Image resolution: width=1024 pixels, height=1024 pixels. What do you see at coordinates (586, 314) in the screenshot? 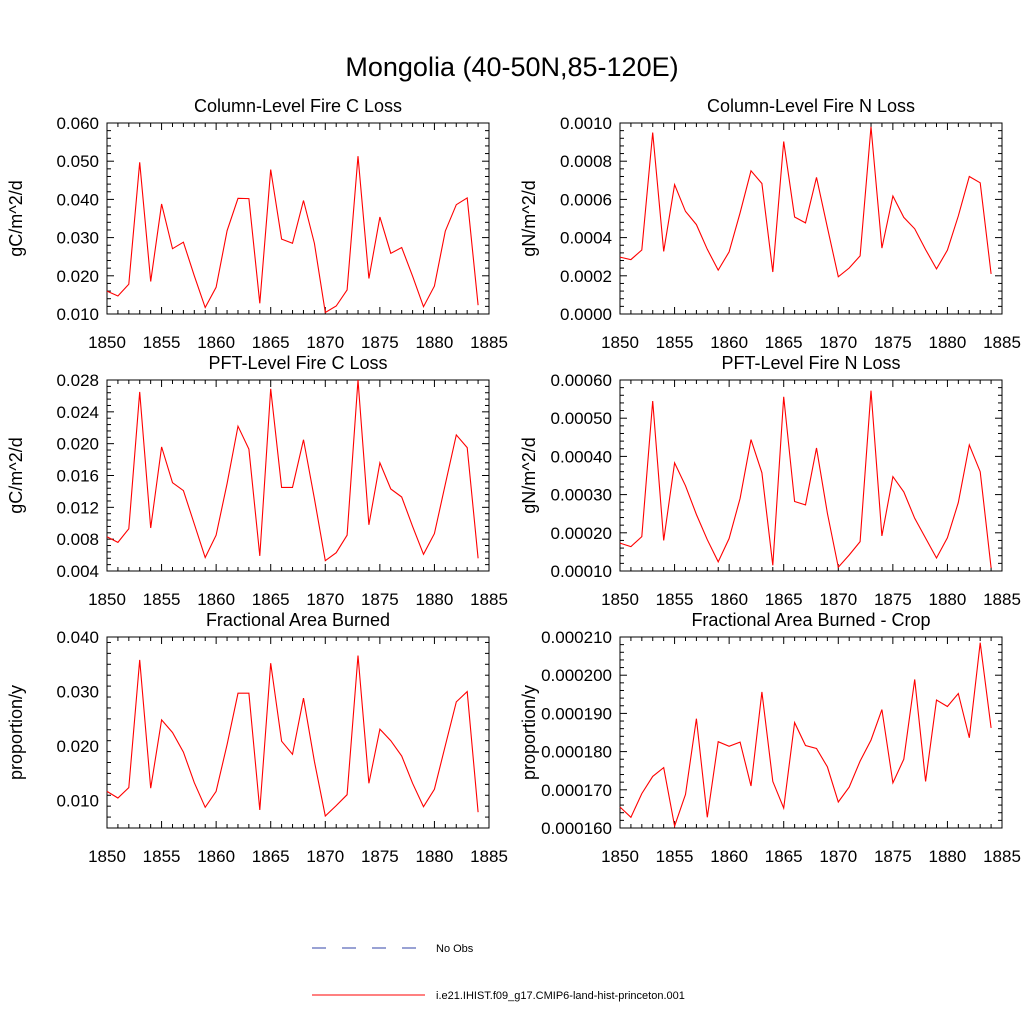
I see `y-tick-label: 0.0000` at bounding box center [586, 314].